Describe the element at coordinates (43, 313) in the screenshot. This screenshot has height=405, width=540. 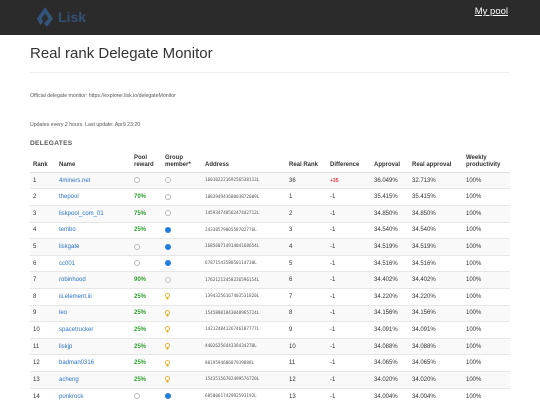
I see `rank-cell: 9` at that location.